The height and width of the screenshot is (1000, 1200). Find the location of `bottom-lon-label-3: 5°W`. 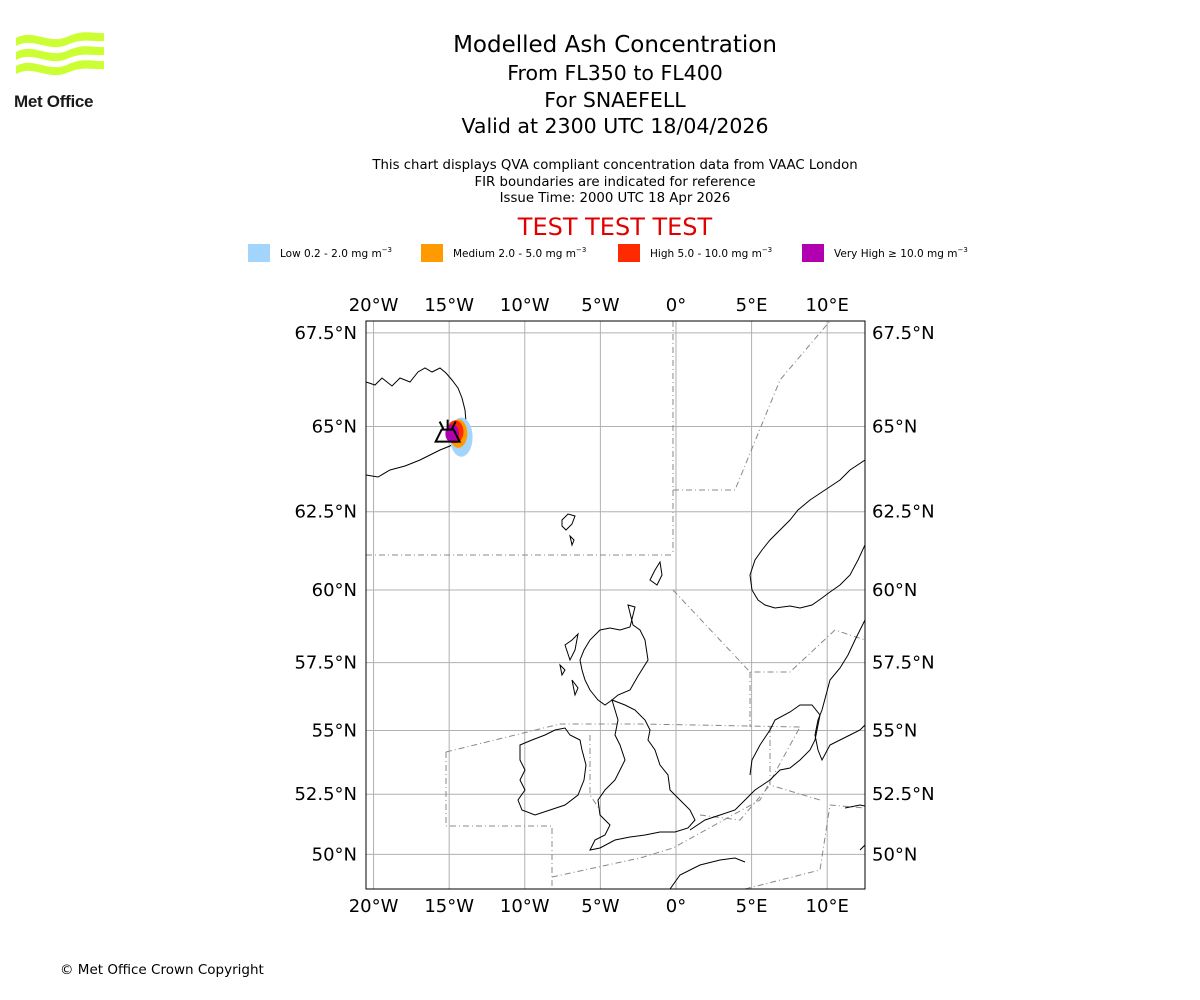

bottom-lon-label-3: 5°W is located at coordinates (600, 906).